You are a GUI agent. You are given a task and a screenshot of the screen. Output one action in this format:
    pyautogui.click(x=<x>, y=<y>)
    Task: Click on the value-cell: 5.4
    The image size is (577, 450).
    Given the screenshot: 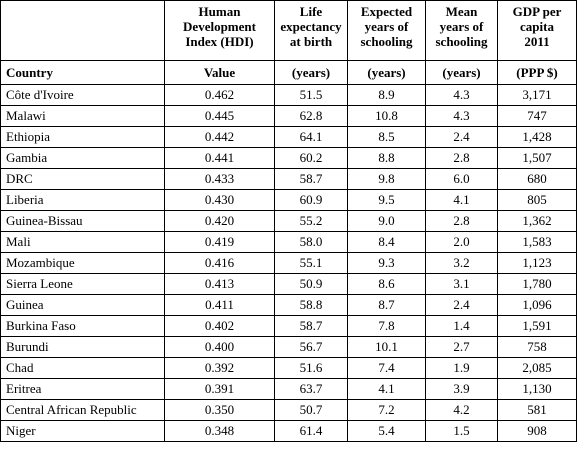 What is the action you would take?
    pyautogui.click(x=386, y=431)
    